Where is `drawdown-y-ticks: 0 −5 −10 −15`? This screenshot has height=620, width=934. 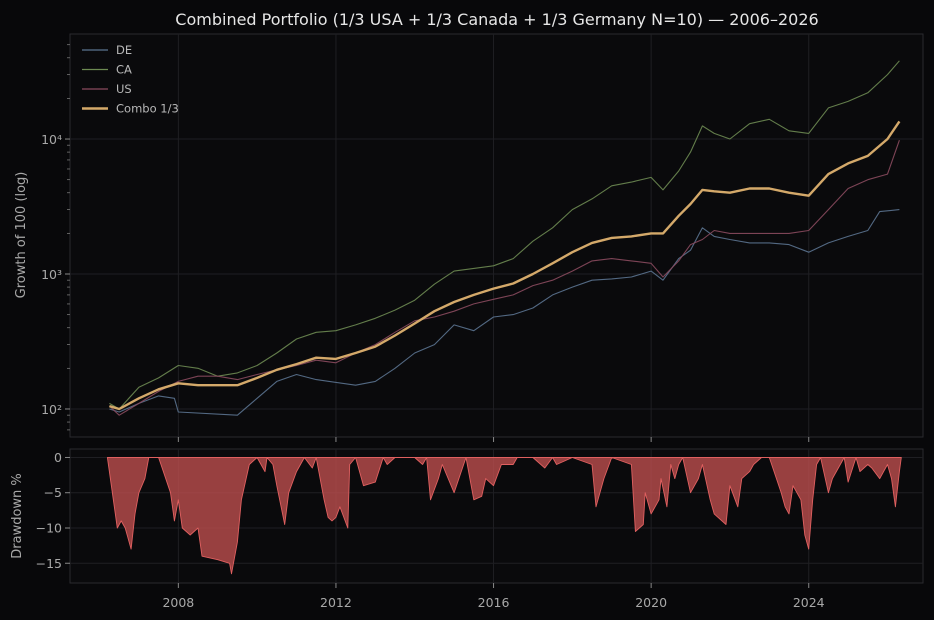
drawdown-y-ticks: 0 −5 −10 −15 is located at coordinates (53, 510).